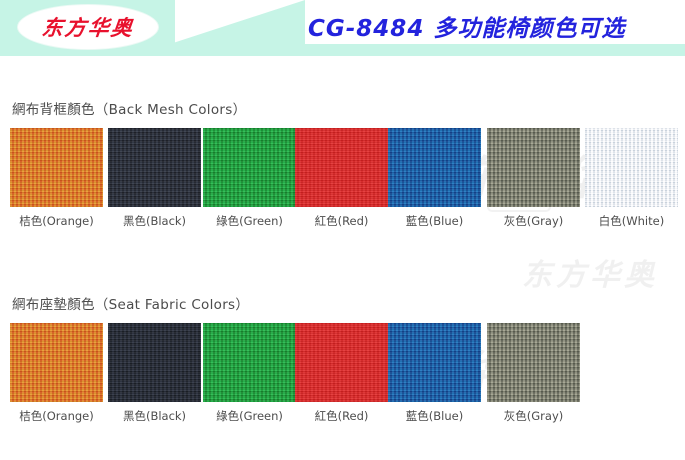 The width and height of the screenshot is (685, 460). I want to click on section-heading-back-mesh: 網布背框顏色（Back Mesh Colors）, so click(129, 110).